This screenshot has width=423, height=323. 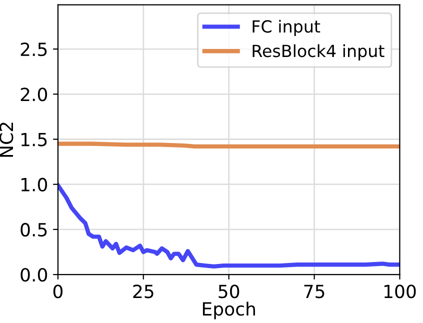 What do you see at coordinates (35, 185) in the screenshot?
I see `y-tick-label: 1.0` at bounding box center [35, 185].